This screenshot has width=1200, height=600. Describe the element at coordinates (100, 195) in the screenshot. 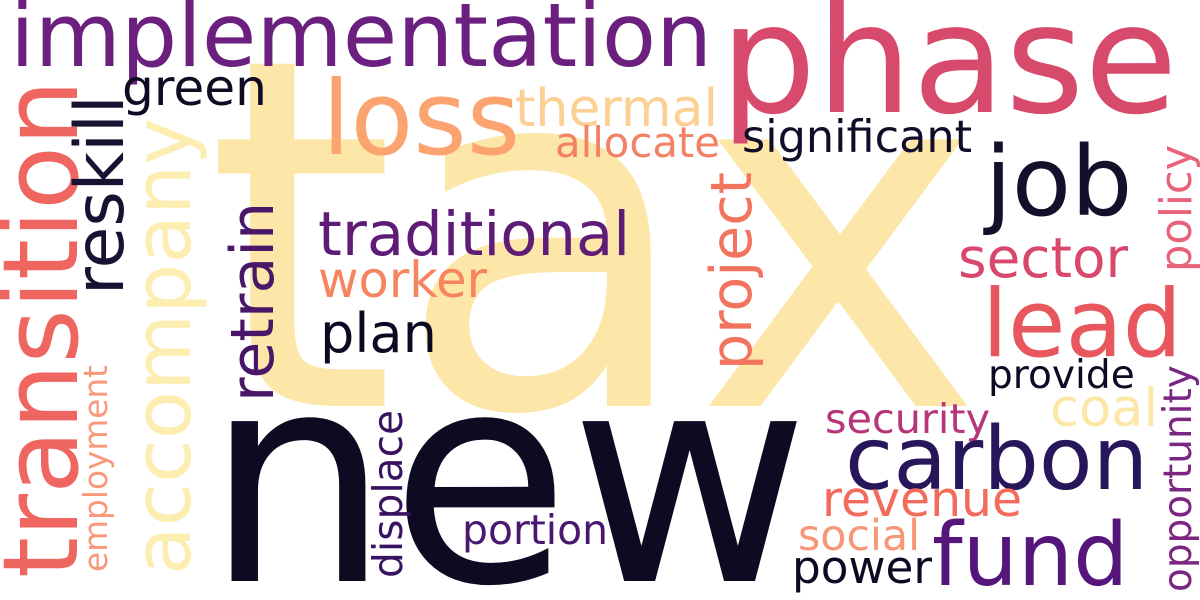

I see `word-reskill: reskill` at that location.